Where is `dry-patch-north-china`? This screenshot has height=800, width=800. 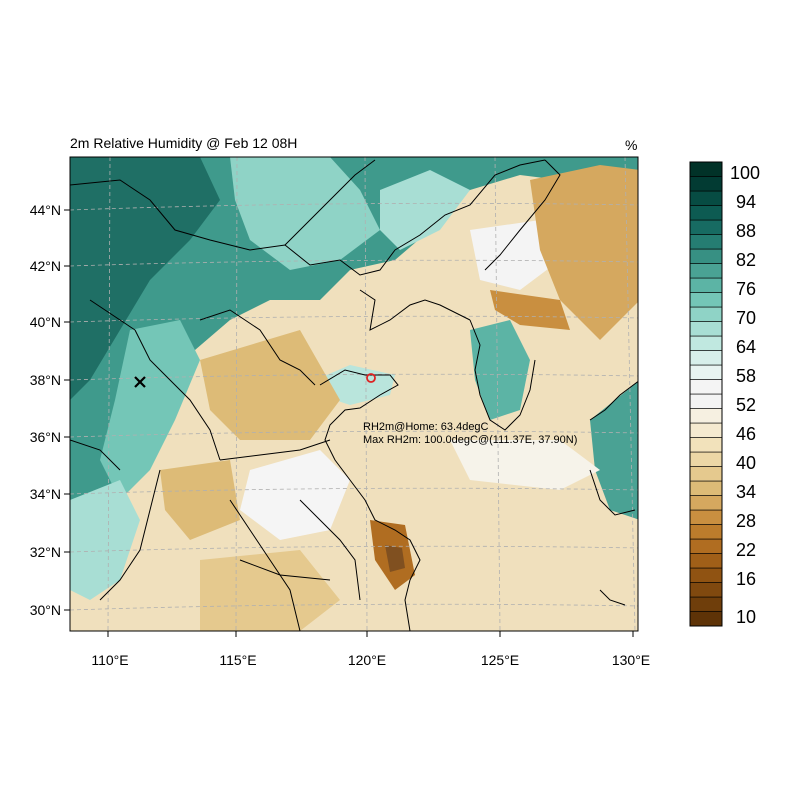
dry-patch-north-china is located at coordinates (270, 385).